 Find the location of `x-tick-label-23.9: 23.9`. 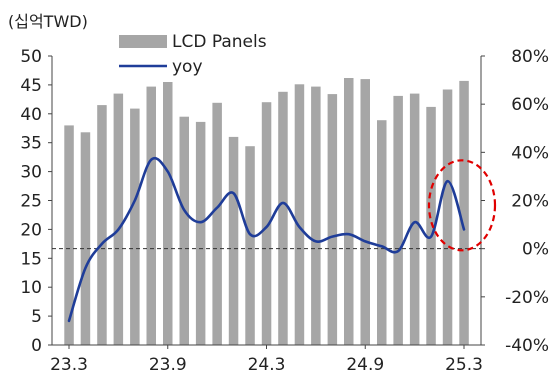

x-tick-label-23.9: 23.9 is located at coordinates (168, 365).